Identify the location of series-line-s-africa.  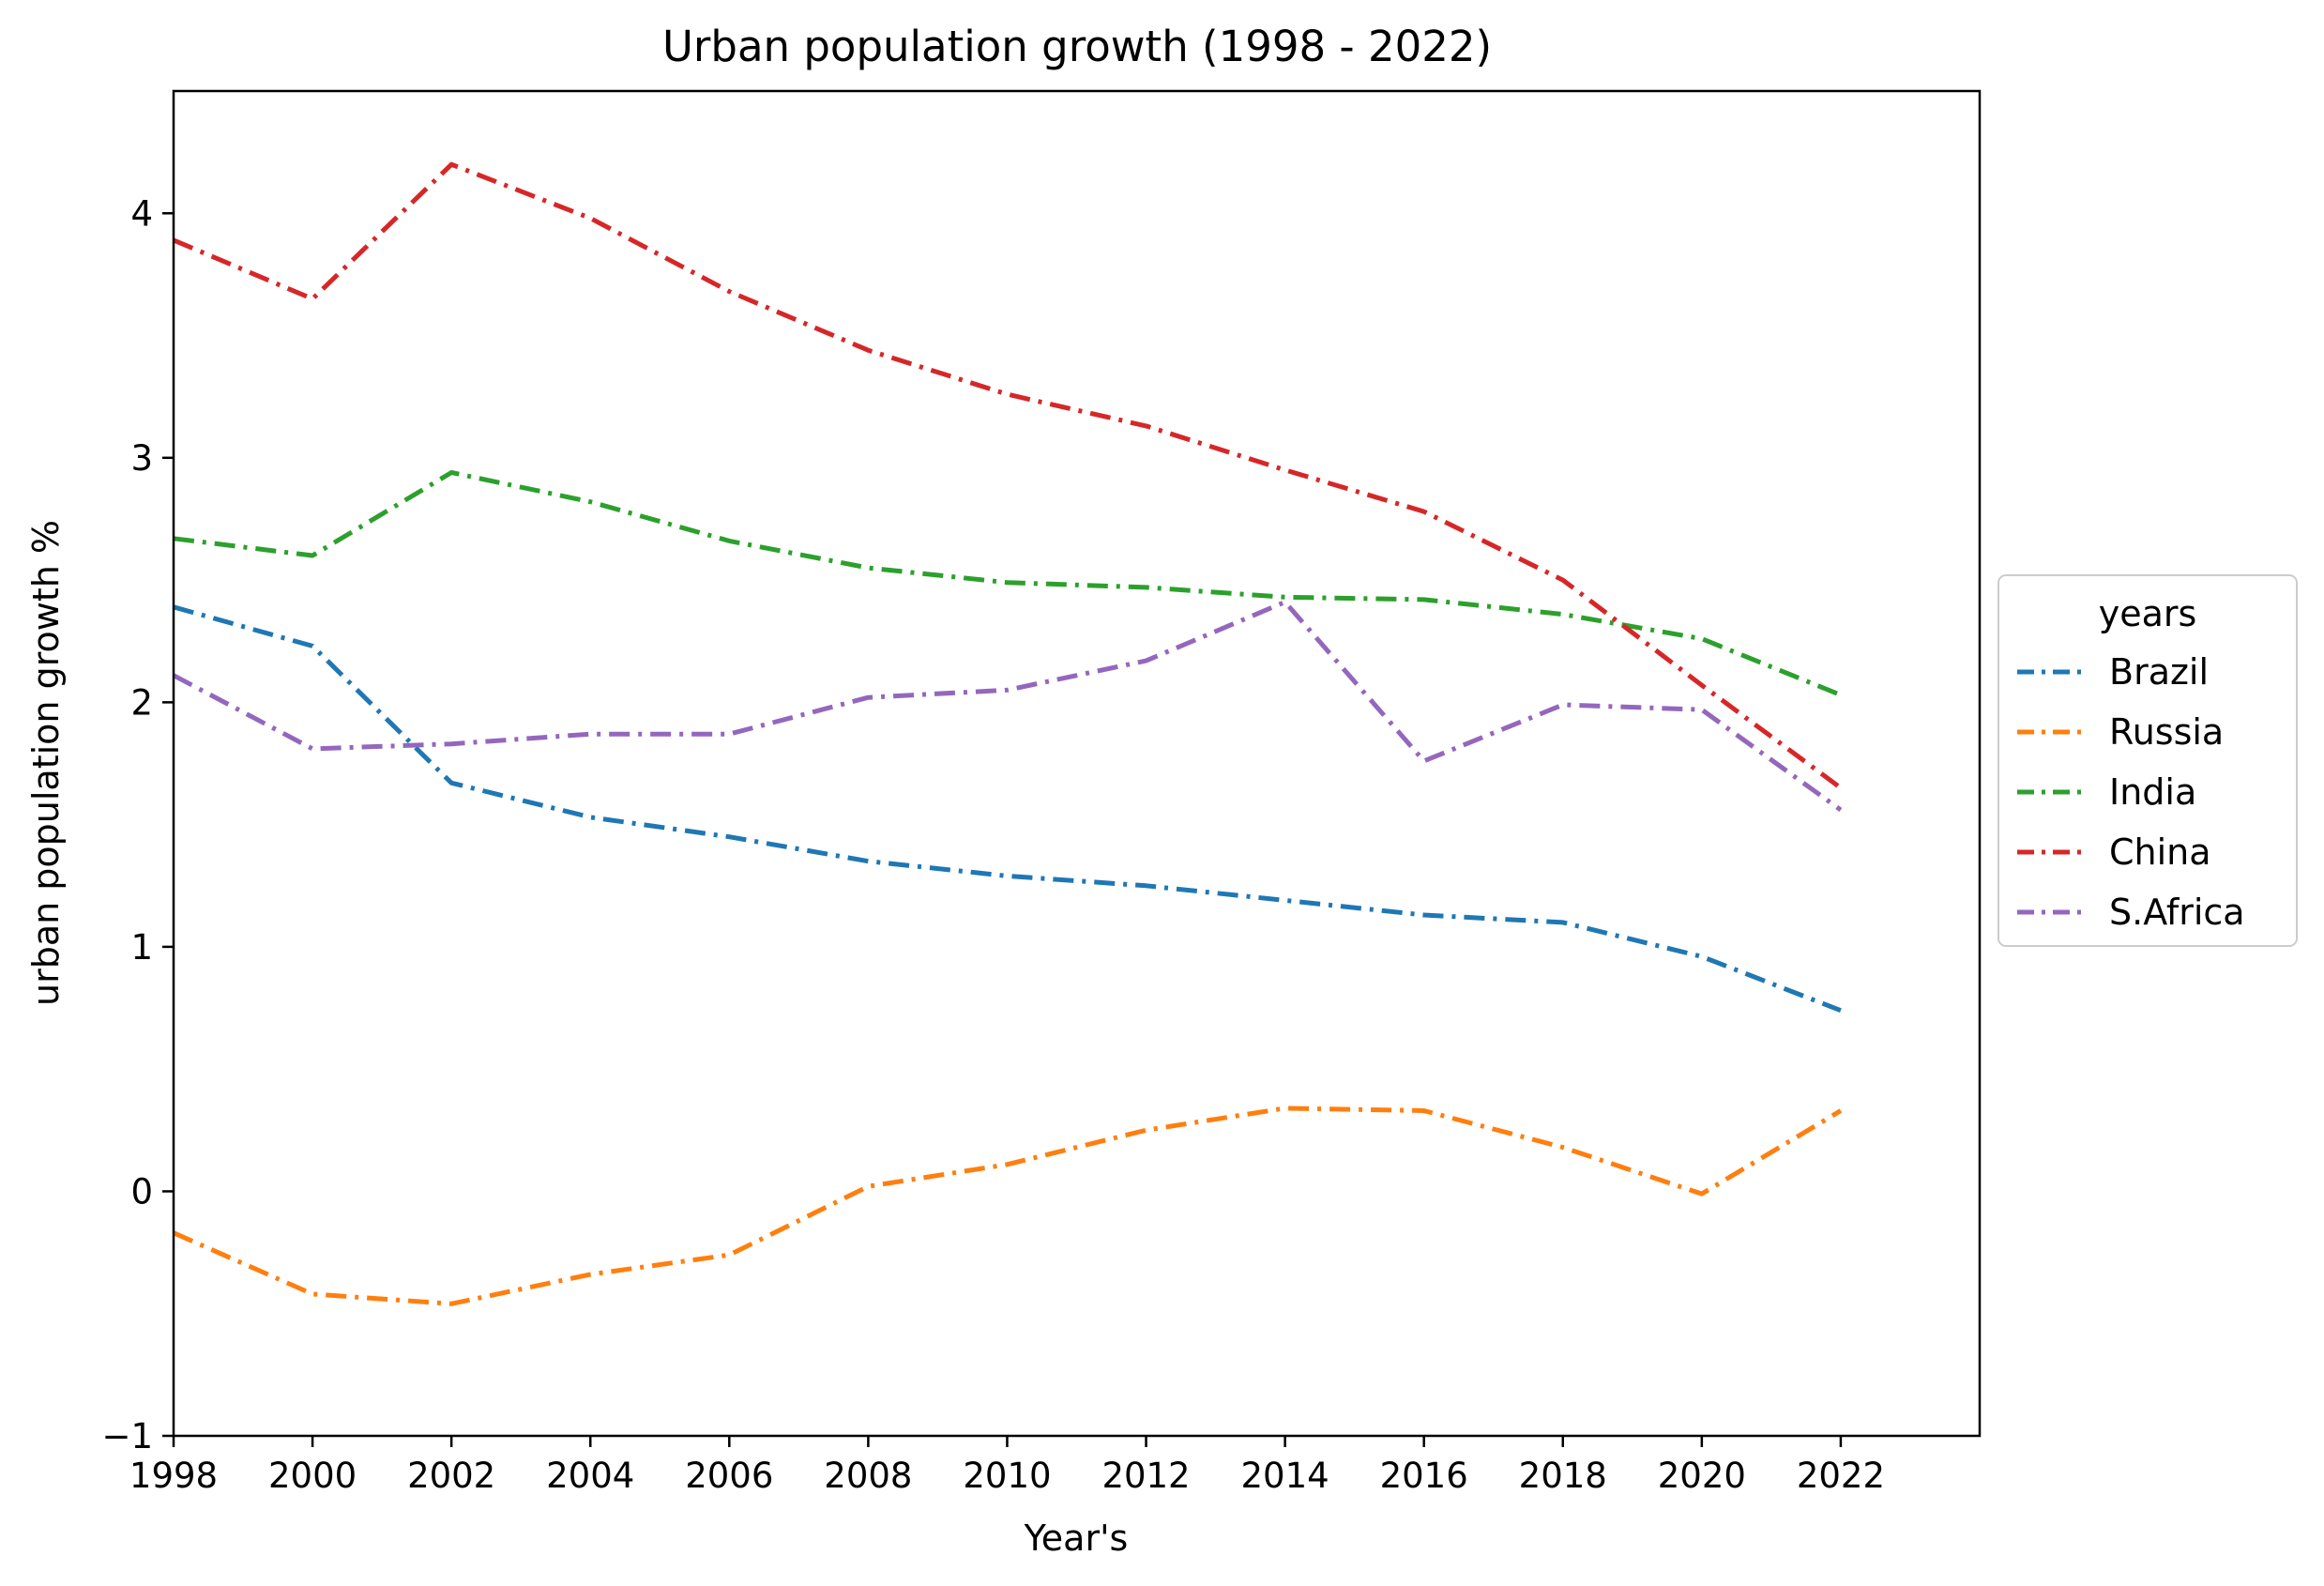
(1007, 707).